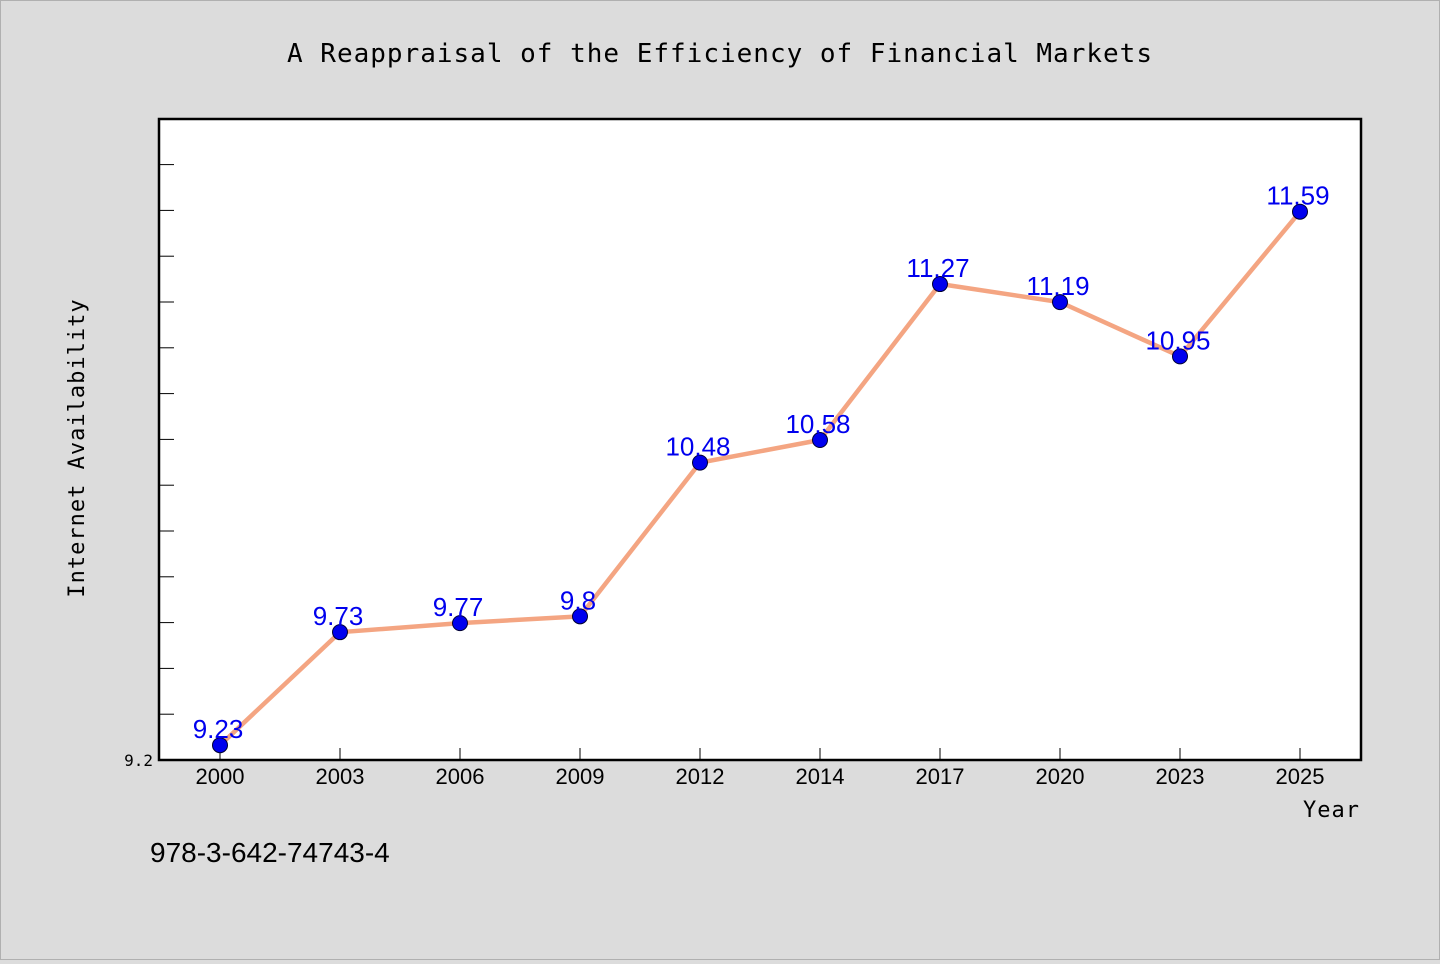  Describe the element at coordinates (760, 754) in the screenshot. I see `x-axis-ticks` at that location.